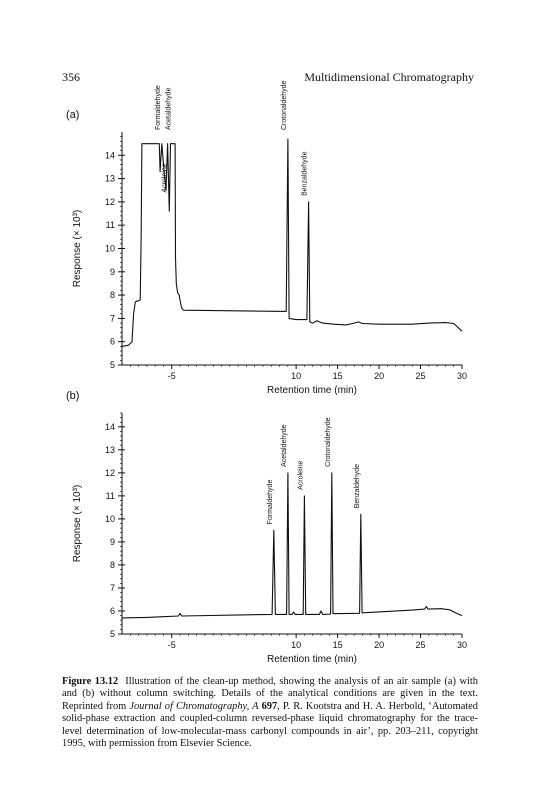 Image resolution: width=537 pixels, height=800 pixels. I want to click on panel-label-b: (b), so click(73, 396).